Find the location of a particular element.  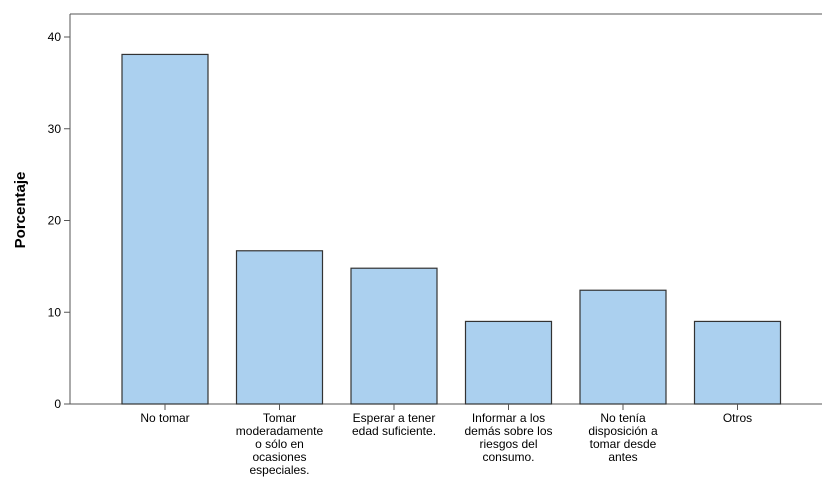

y-tick-label: 40 is located at coordinates (55, 37).